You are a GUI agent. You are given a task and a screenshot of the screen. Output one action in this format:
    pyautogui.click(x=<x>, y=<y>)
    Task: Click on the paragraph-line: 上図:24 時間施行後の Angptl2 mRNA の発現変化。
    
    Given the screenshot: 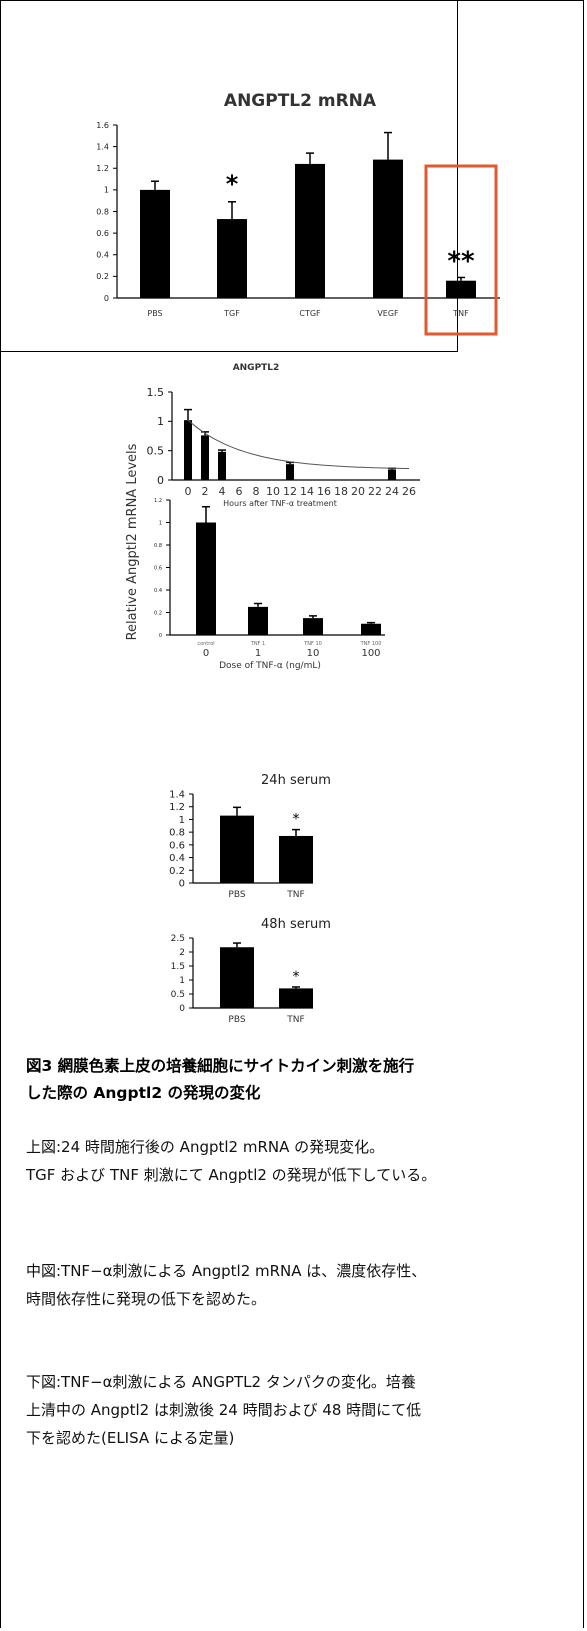 What is the action you would take?
    pyautogui.click(x=205, y=1147)
    